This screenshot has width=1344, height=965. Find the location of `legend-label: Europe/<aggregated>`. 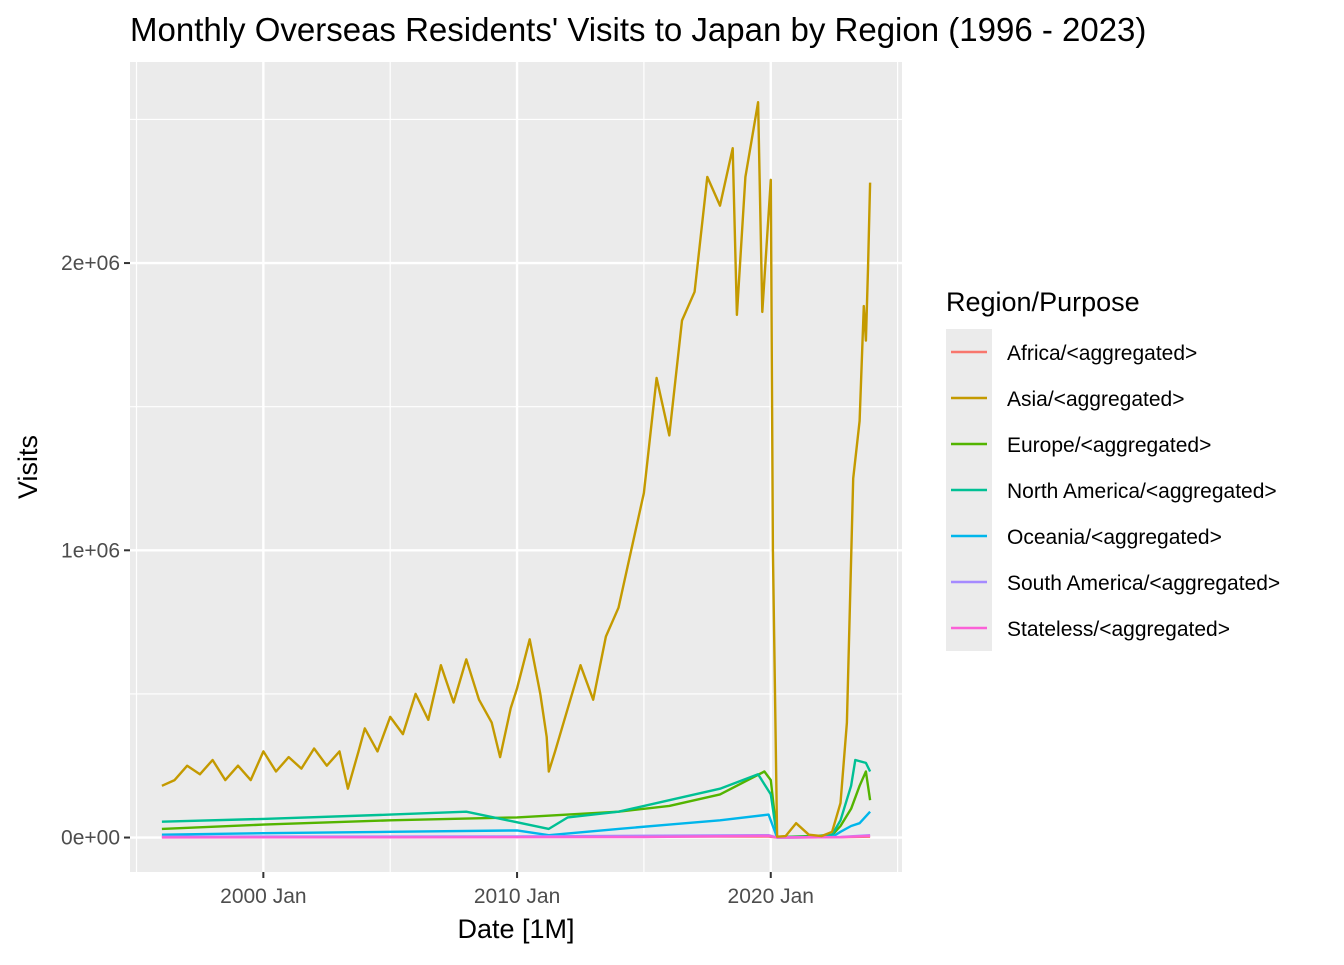

legend-label: Europe/<aggregated> is located at coordinates (1109, 445).